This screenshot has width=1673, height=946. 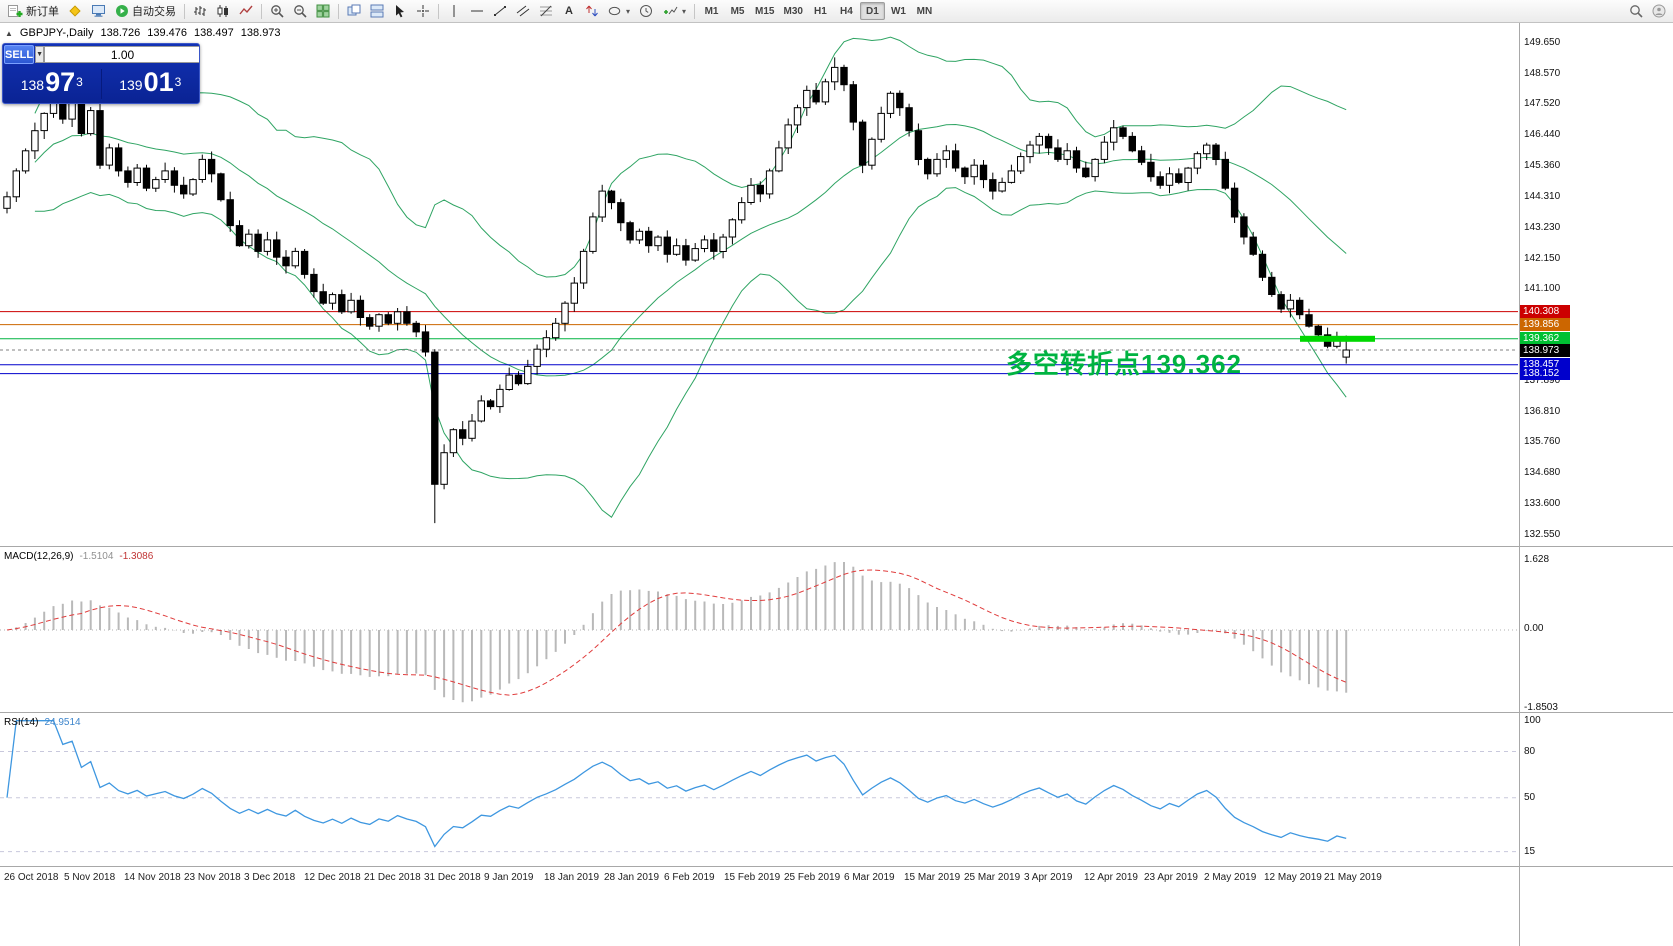 I want to click on date-label: 15 Feb 2019, so click(x=752, y=877).